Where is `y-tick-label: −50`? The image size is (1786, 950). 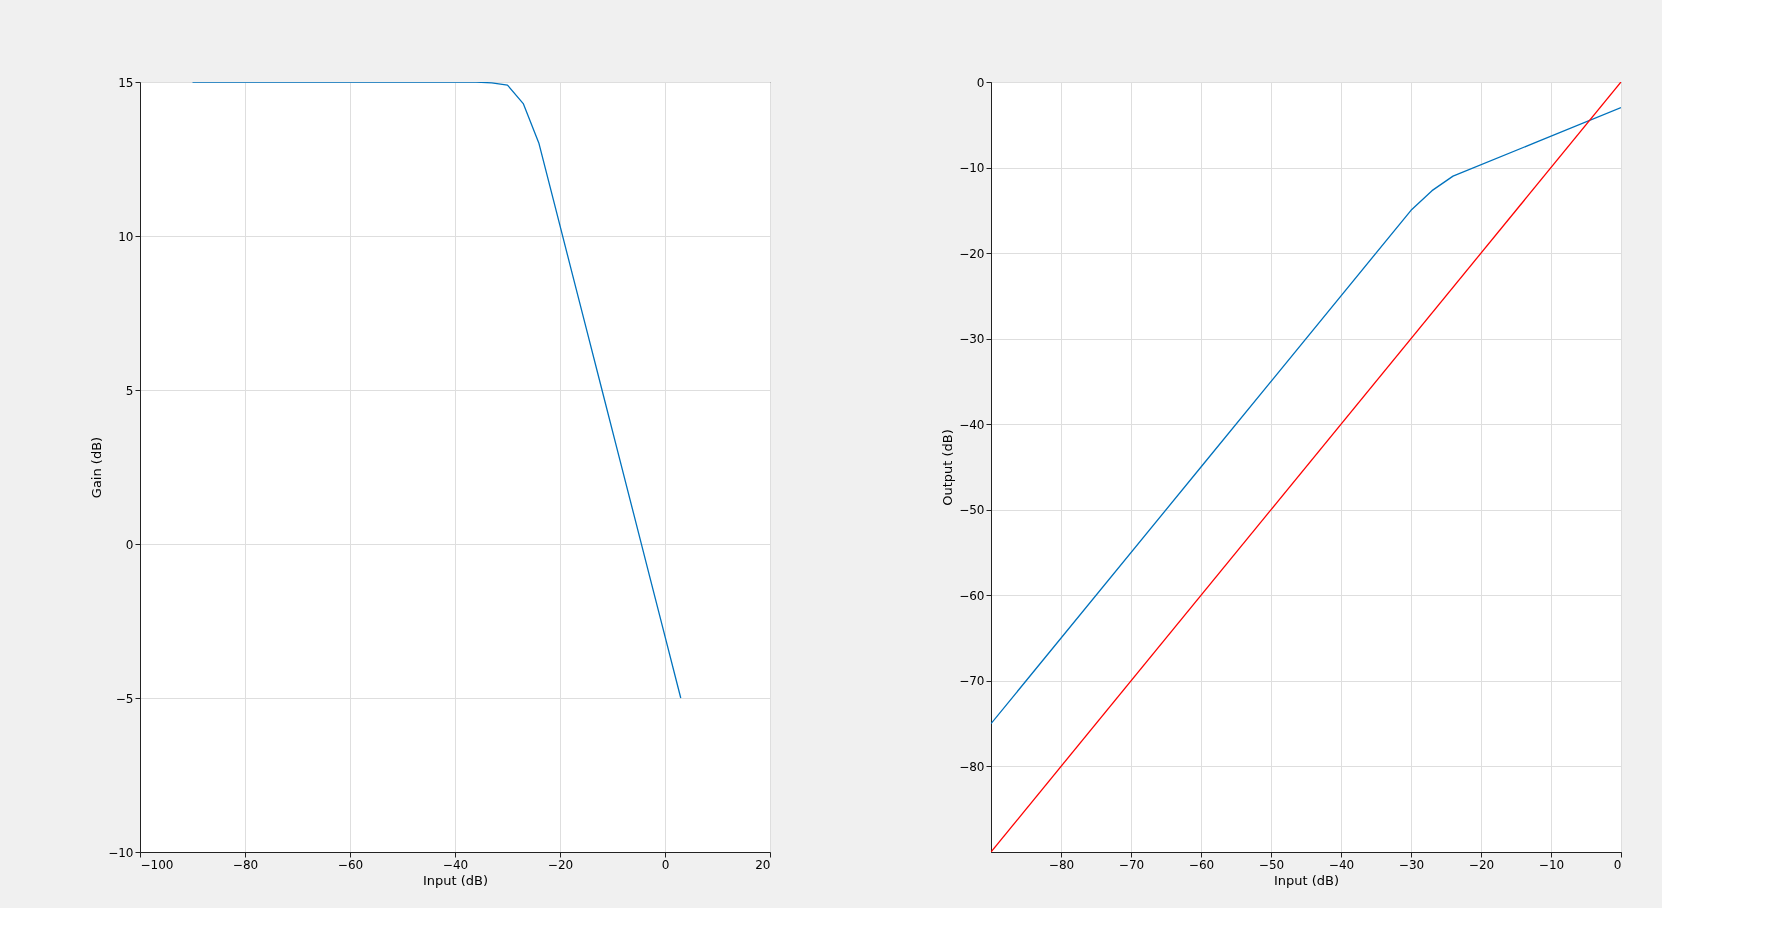 y-tick-label: −50 is located at coordinates (972, 510).